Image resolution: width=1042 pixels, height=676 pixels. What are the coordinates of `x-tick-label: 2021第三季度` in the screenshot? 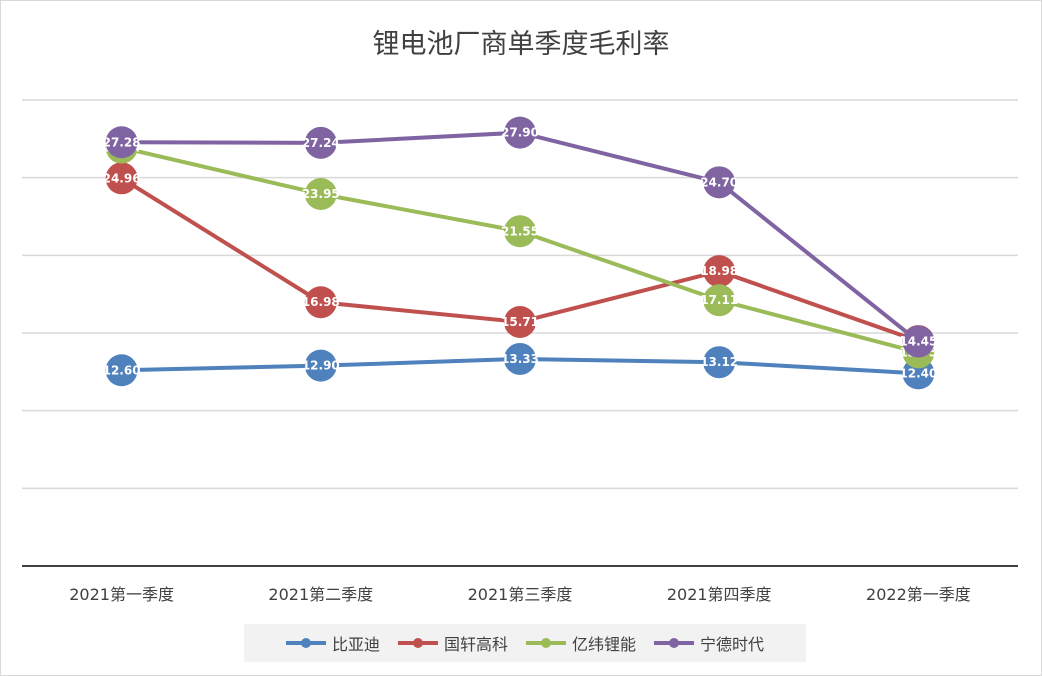 It's located at (520, 594).